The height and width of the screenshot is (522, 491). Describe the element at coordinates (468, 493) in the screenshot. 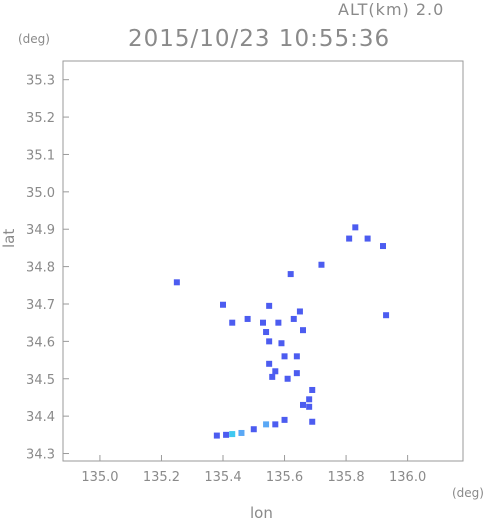

I see `x-axis-unit: (deg)` at that location.